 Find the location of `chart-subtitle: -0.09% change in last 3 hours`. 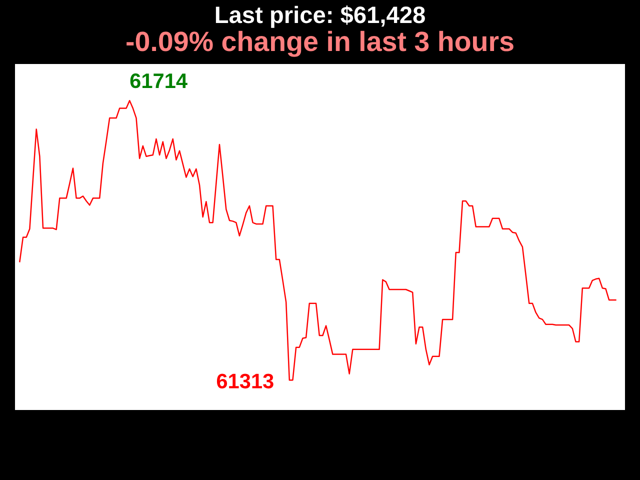

chart-subtitle: -0.09% change in last 3 hours is located at coordinates (320, 43).